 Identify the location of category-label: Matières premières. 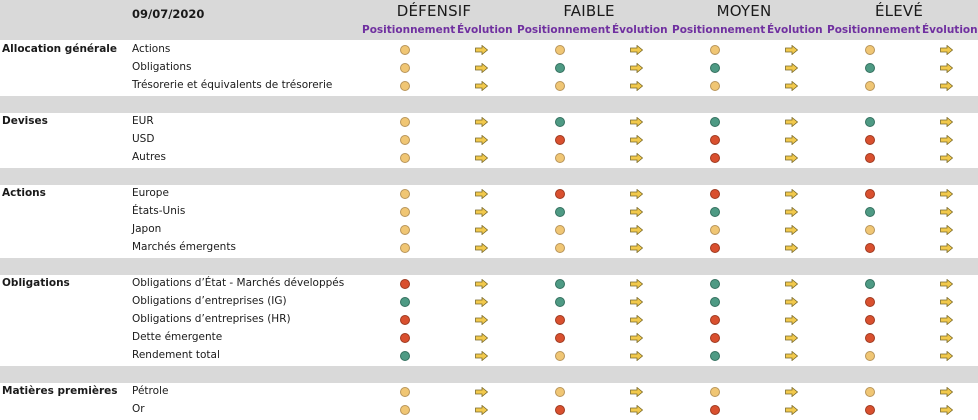
(60, 391).